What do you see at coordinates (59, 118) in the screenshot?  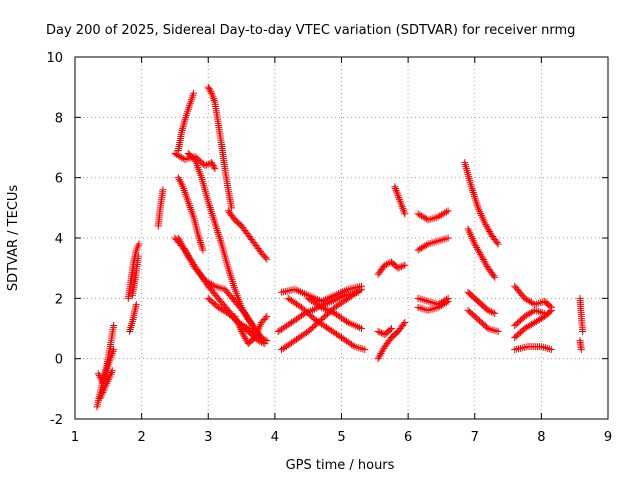 I see `y-tick-label: 8` at bounding box center [59, 118].